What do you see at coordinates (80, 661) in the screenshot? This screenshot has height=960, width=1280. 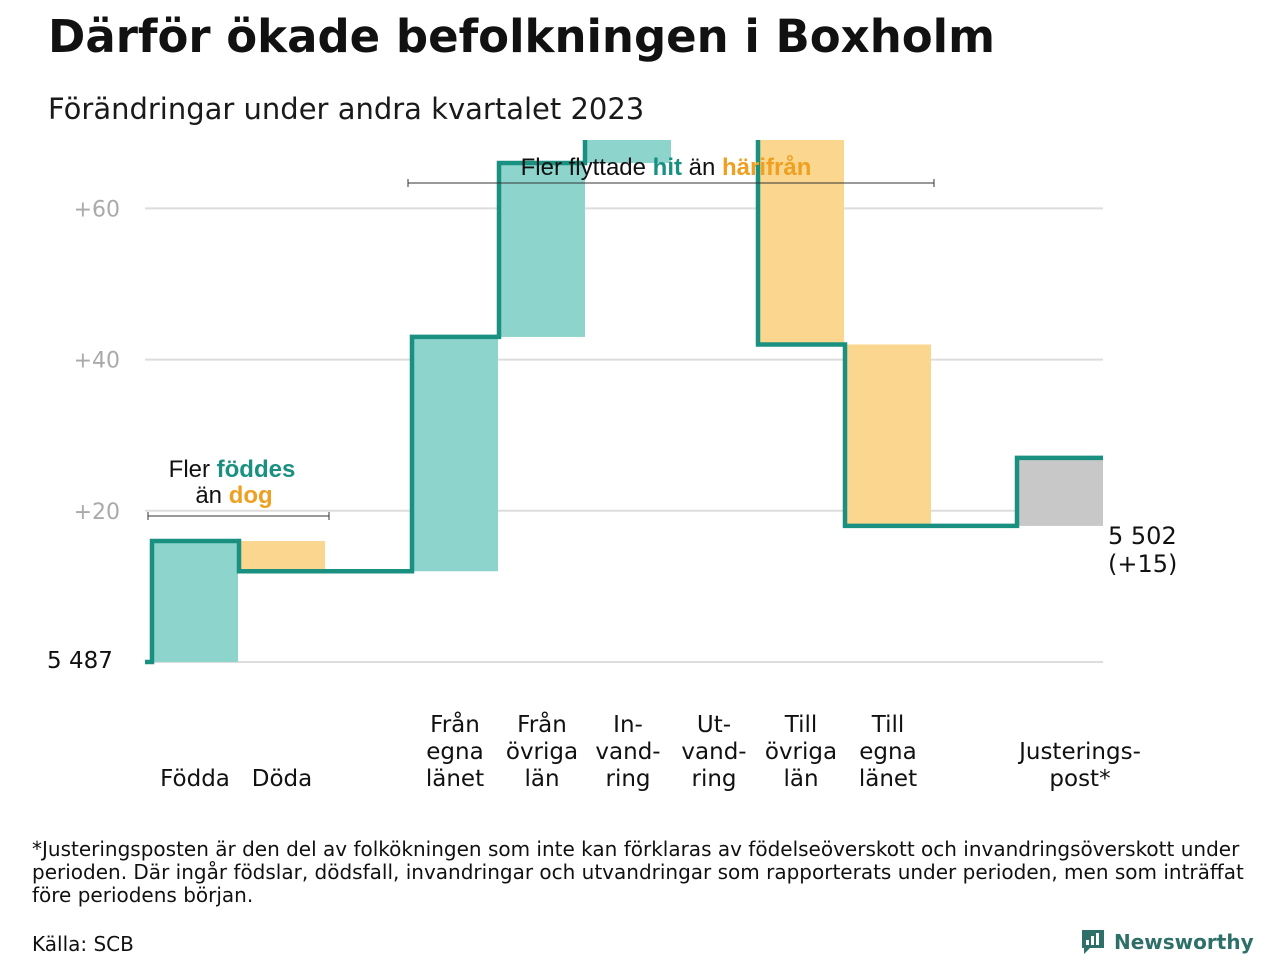 I see `start-value-label: 5 487` at bounding box center [80, 661].